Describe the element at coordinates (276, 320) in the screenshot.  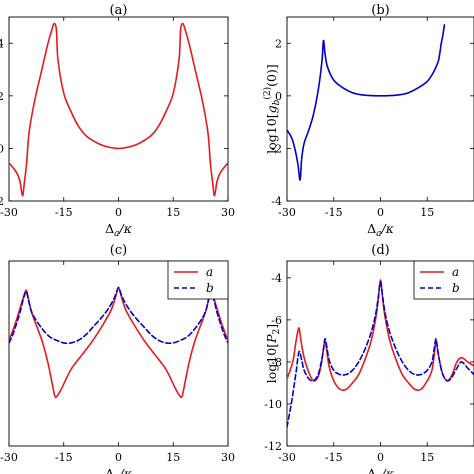
I see `y-tick-label: -6` at that location.